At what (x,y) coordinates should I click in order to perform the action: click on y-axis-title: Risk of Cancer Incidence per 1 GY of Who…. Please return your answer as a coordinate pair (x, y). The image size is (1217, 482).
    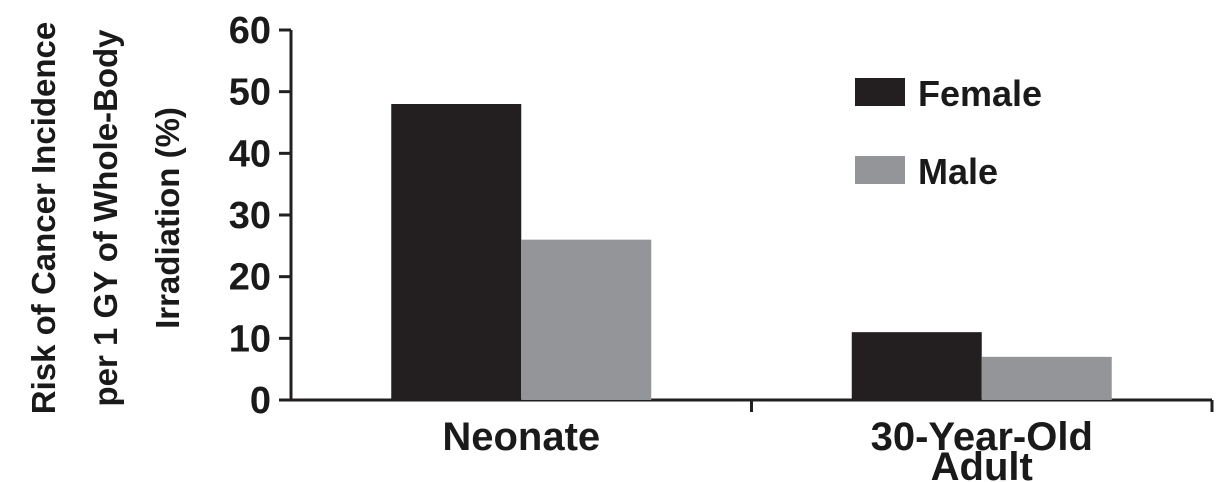
    Looking at the image, I should click on (105, 218).